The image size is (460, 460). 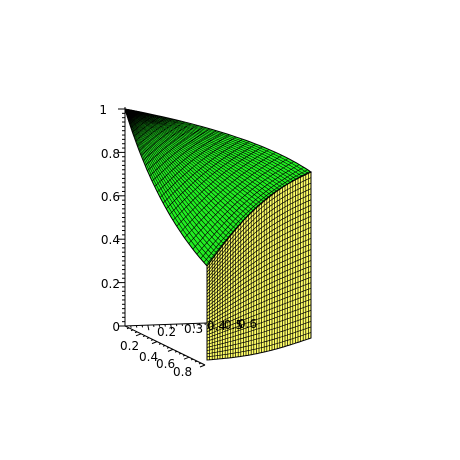 I want to click on y-tick-label: 0.3, so click(x=193, y=329).